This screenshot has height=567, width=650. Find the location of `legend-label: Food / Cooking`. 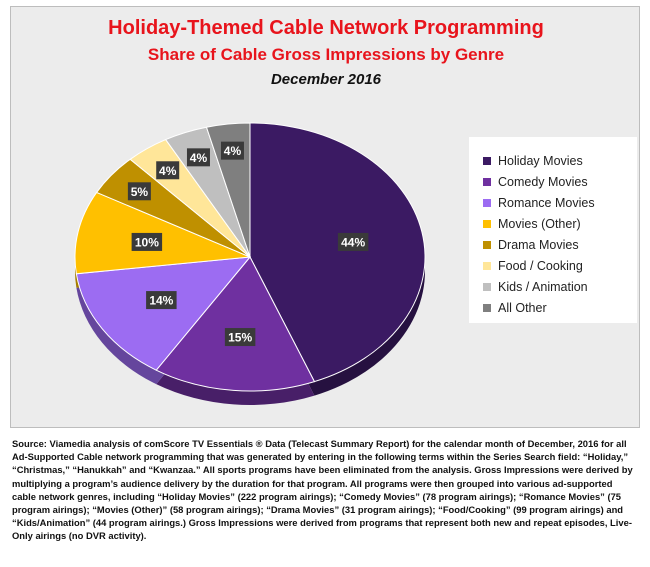

legend-label: Food / Cooking is located at coordinates (540, 266).